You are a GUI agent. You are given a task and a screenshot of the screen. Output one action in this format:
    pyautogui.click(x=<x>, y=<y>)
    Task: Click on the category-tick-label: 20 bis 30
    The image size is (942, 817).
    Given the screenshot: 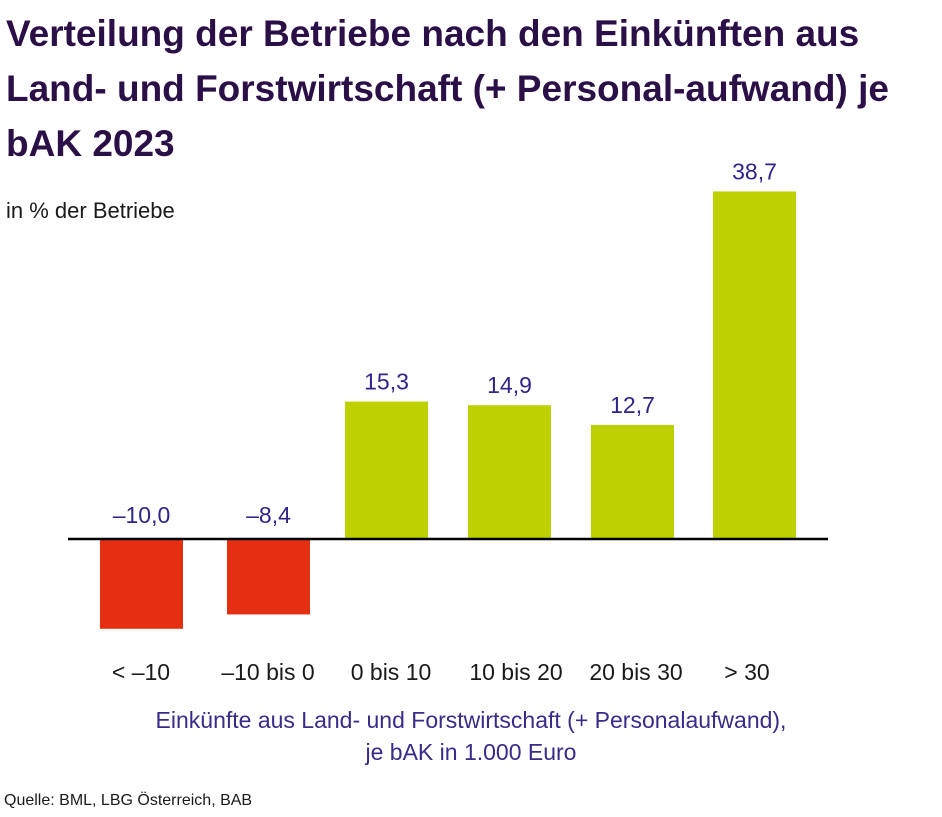 What is the action you would take?
    pyautogui.click(x=635, y=672)
    